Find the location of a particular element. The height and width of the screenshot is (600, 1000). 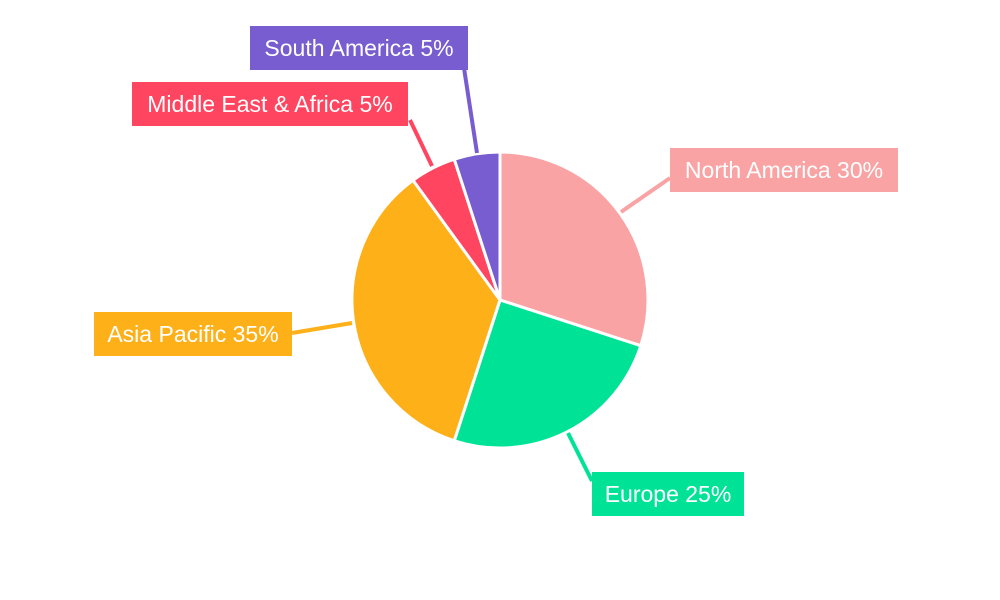

data-label-asia-pacific: Asia Pacific 35% is located at coordinates (192, 334).